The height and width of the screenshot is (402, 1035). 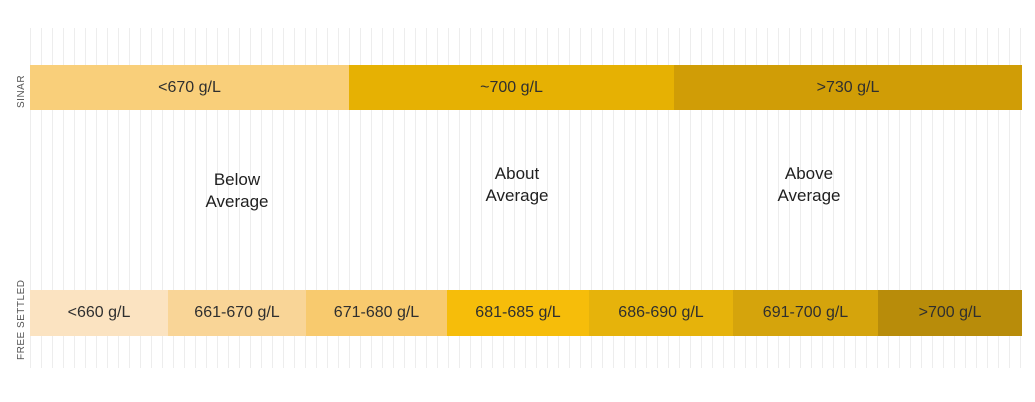 I want to click on category-line: Above, so click(x=809, y=173).